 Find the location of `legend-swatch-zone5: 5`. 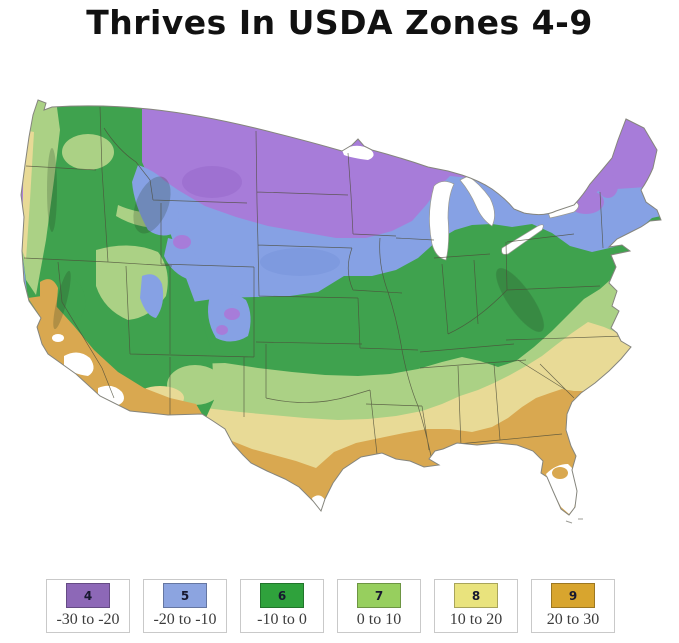

legend-swatch-zone5: 5 is located at coordinates (185, 595).